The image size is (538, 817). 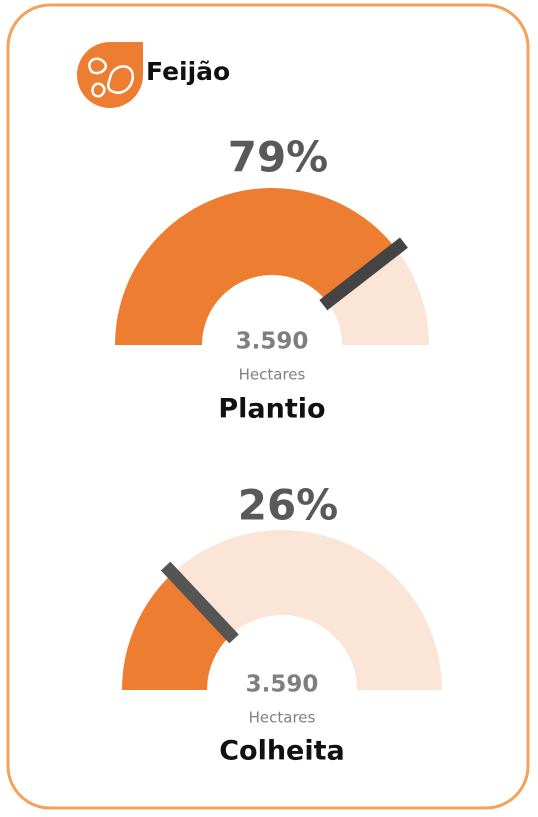 What do you see at coordinates (288, 505) in the screenshot?
I see `gauge-percent: 26%` at bounding box center [288, 505].